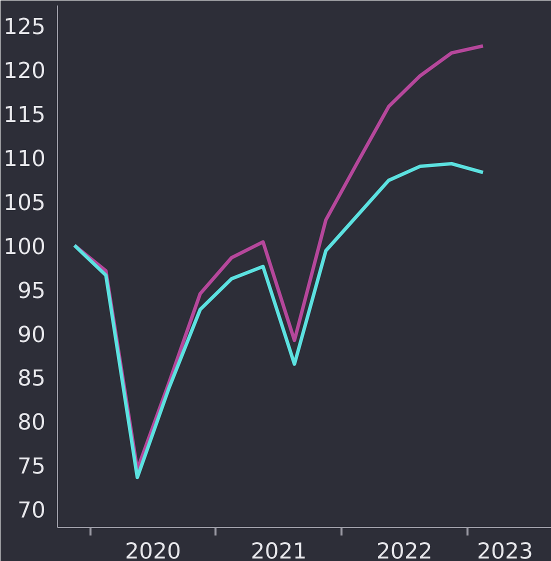 This screenshot has width=551, height=561. What do you see at coordinates (25, 203) in the screenshot?
I see `y-tick-label: 105` at bounding box center [25, 203].